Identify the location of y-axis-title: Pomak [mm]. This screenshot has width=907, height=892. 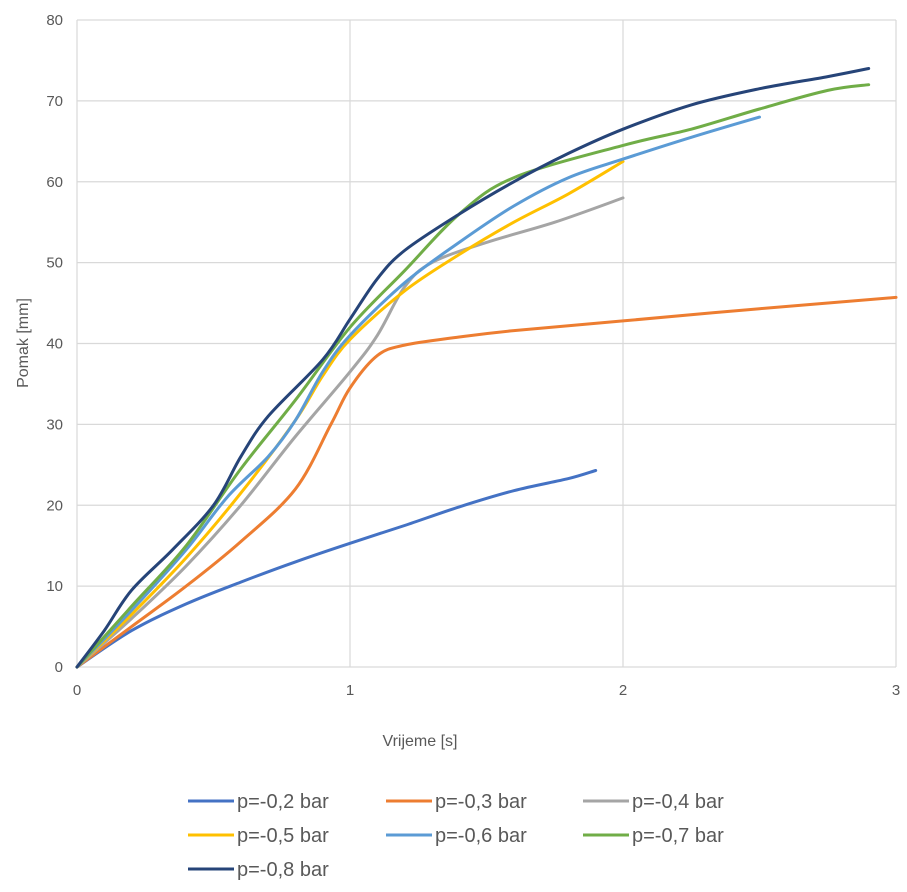
(23, 343).